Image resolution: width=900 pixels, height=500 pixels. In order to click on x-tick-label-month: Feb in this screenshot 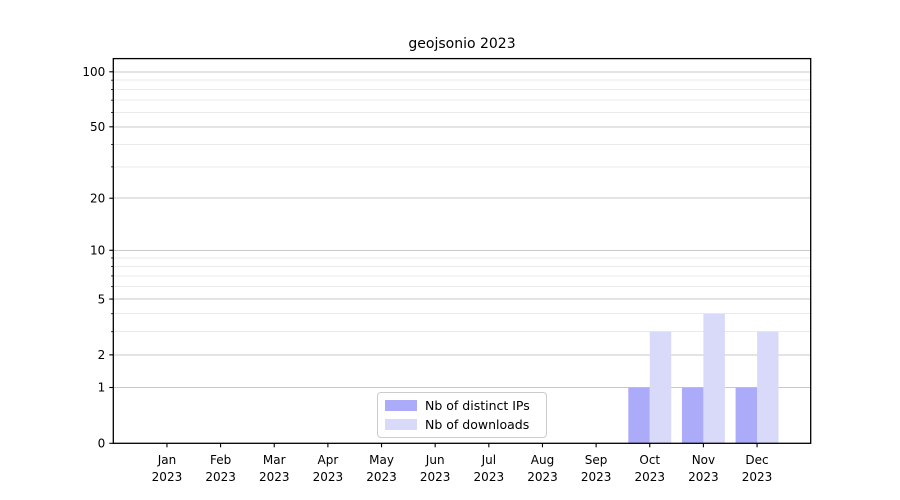, I will do `click(220, 460)`.